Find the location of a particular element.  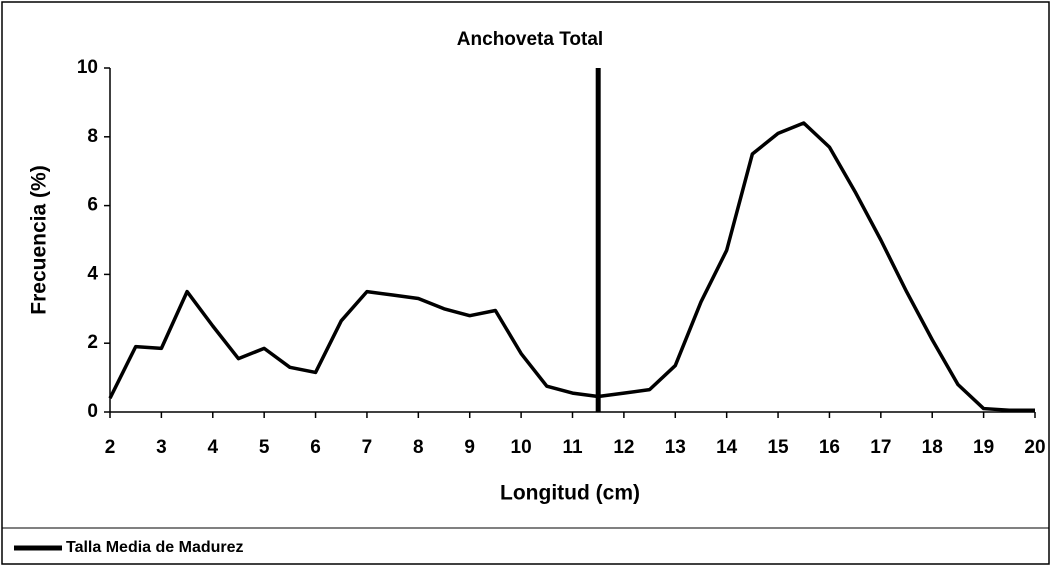

x-tick-label: 16 is located at coordinates (829, 447).